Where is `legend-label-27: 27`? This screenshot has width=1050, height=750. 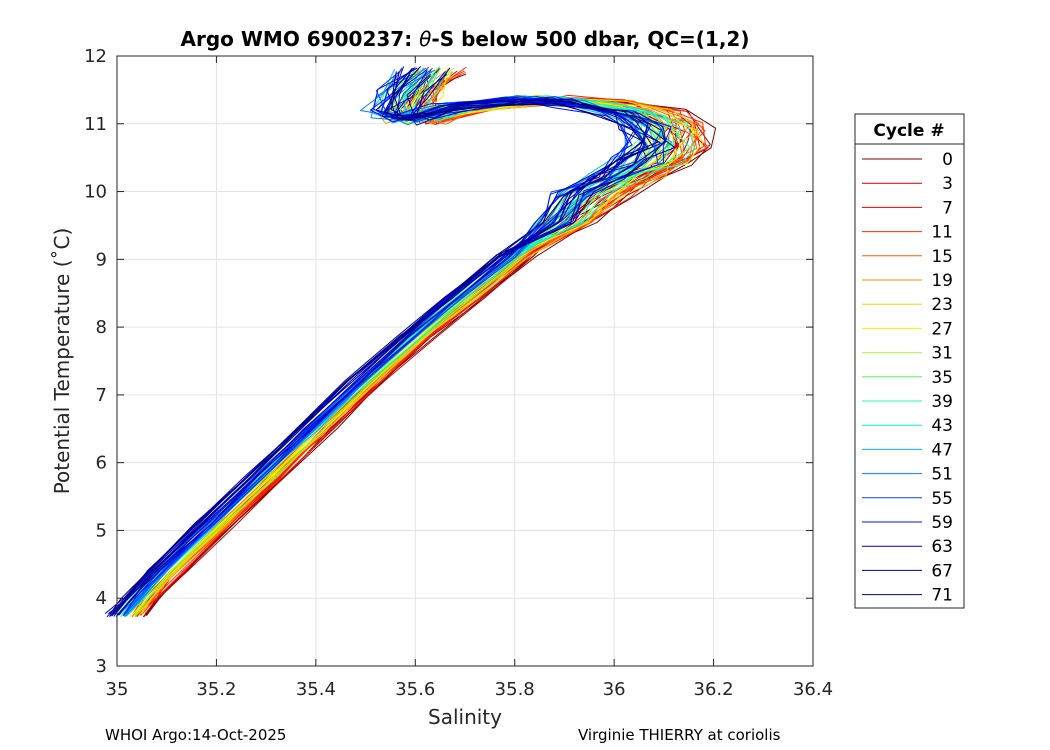
legend-label-27: 27 is located at coordinates (942, 329).